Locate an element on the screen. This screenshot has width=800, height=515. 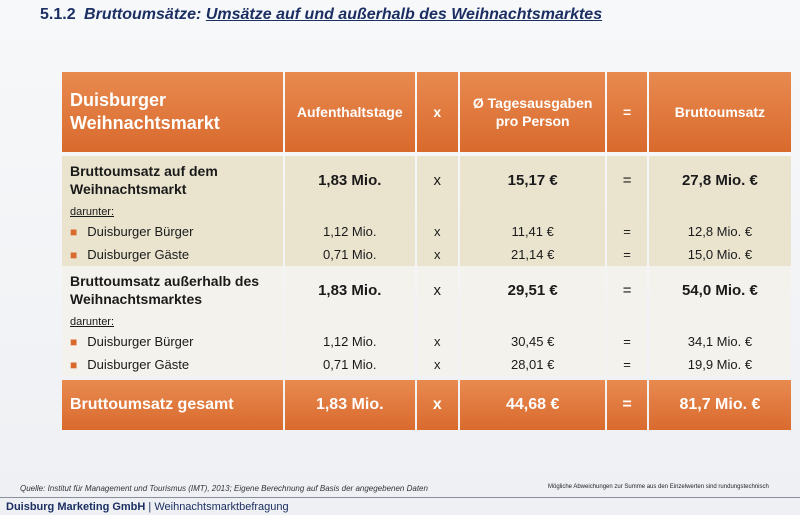
row-spend: 11,41 € is located at coordinates (533, 231).